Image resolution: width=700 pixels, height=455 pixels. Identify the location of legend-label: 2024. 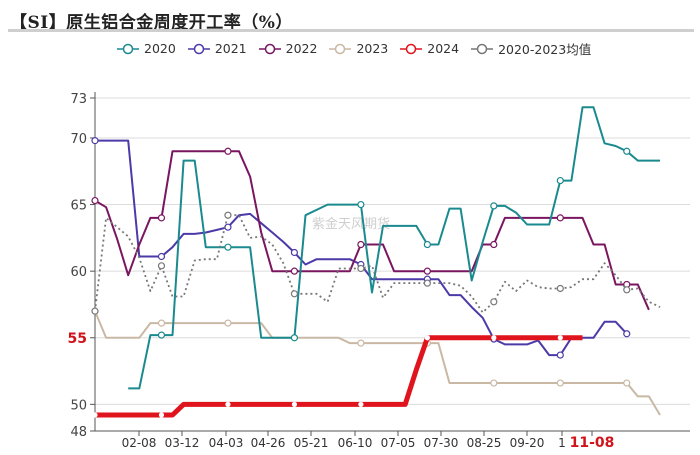
(443, 48).